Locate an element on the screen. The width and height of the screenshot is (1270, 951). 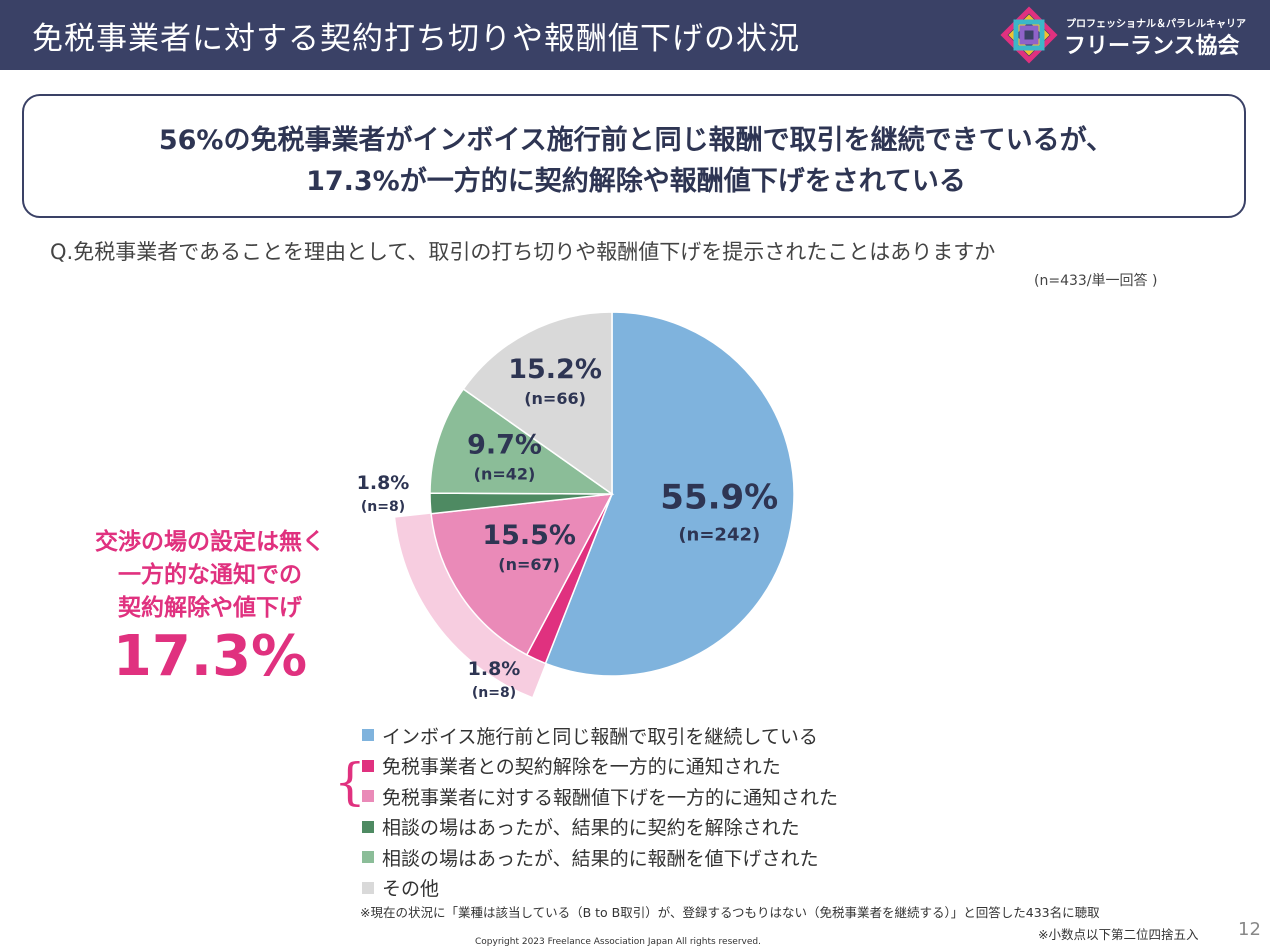
logo-subtitle: プロフェッショナル＆パラレルキャリア is located at coordinates (1156, 24).